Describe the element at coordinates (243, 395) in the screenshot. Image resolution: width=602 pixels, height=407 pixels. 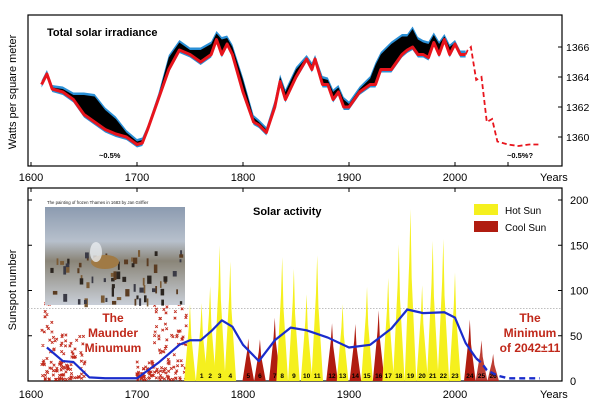
I see `sunspot-x-tick-label: 1800` at that location.